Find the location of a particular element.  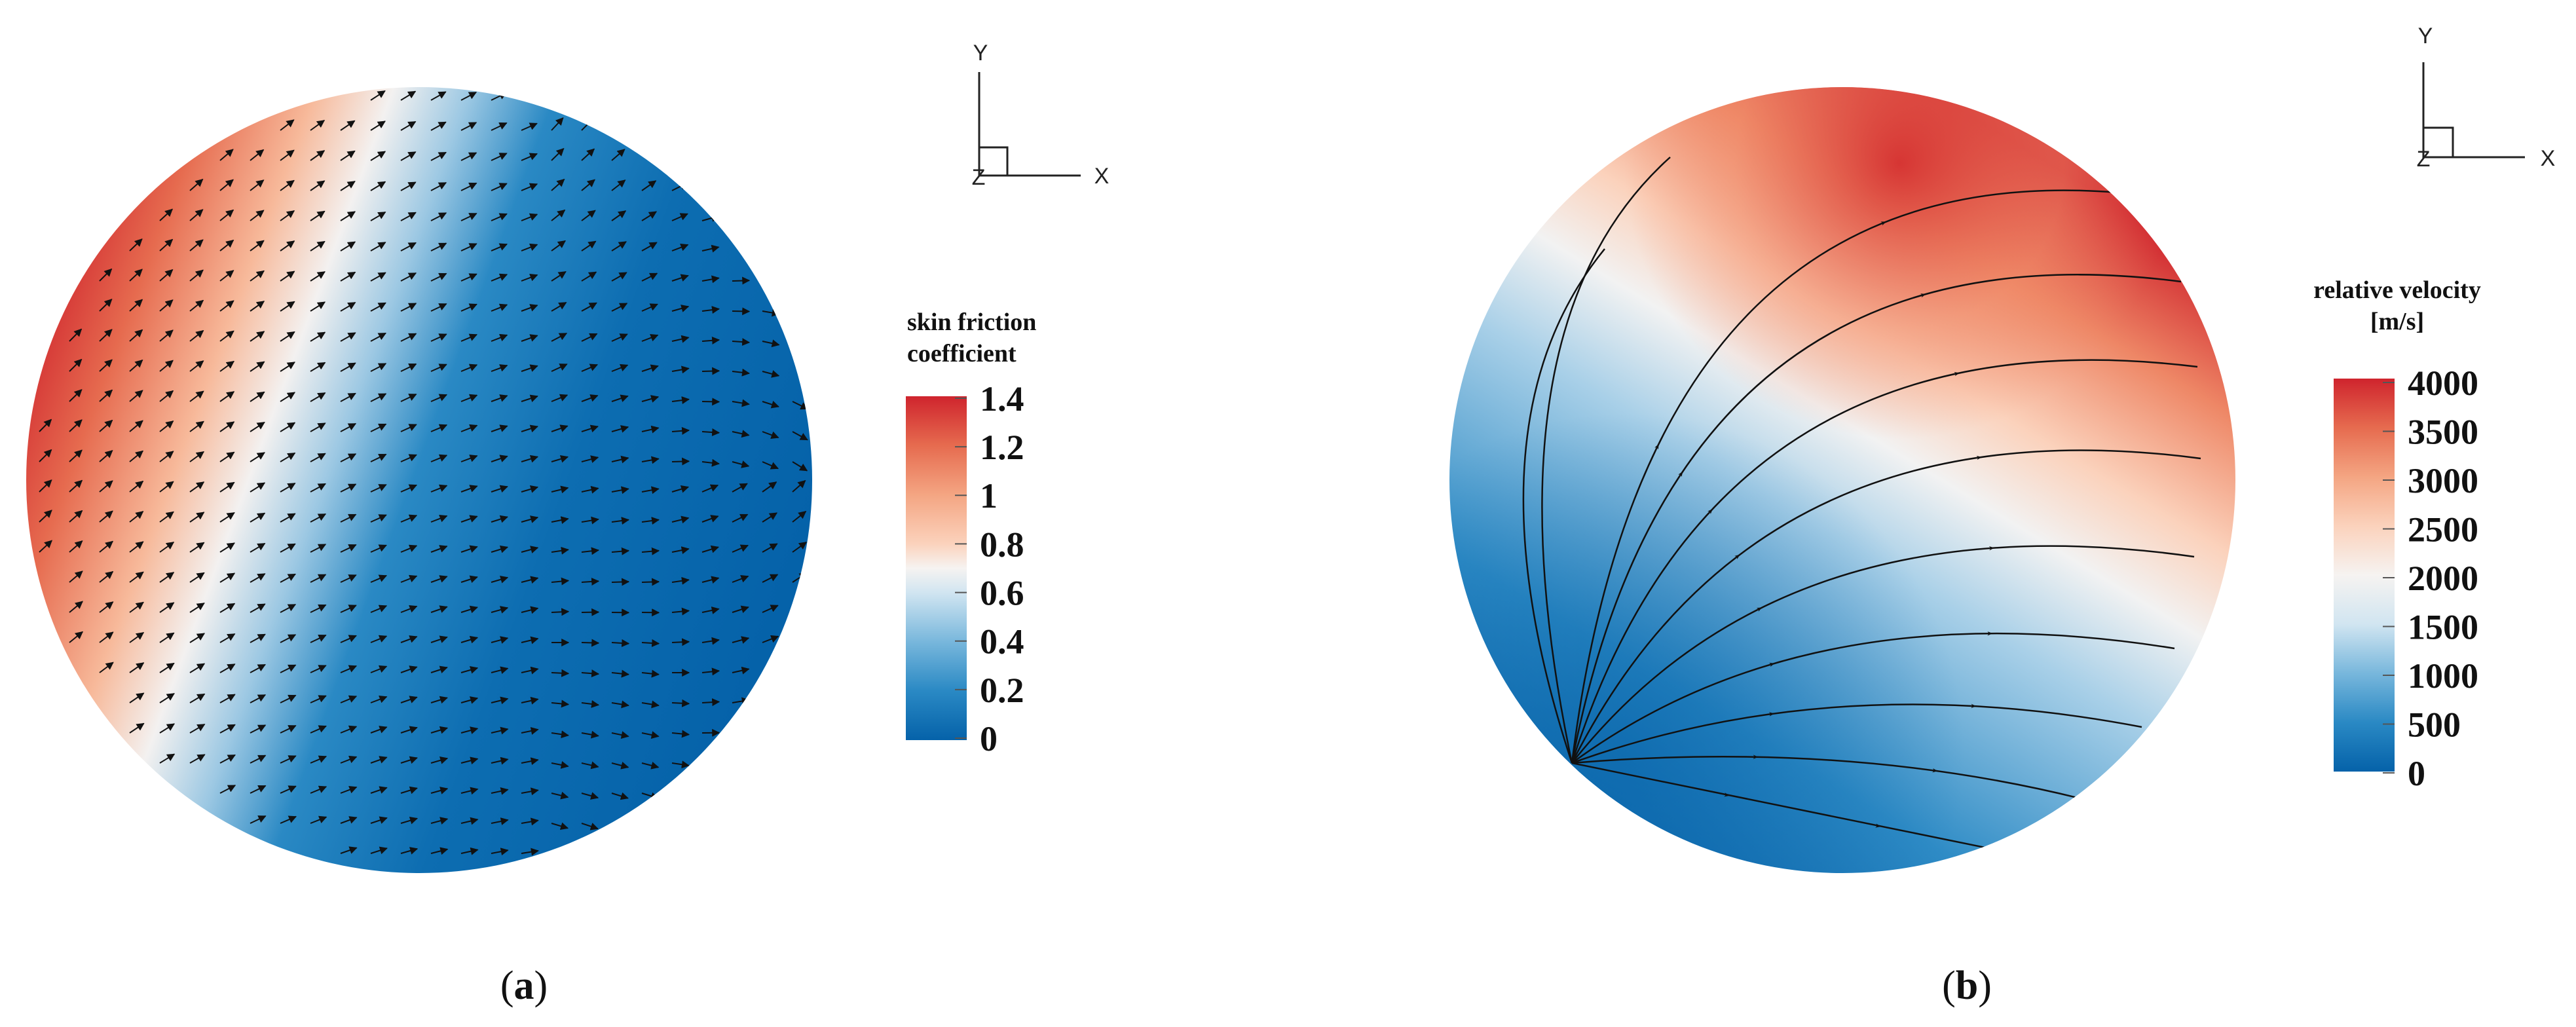

colorbar-tick-label: 1000 is located at coordinates (2443, 676).